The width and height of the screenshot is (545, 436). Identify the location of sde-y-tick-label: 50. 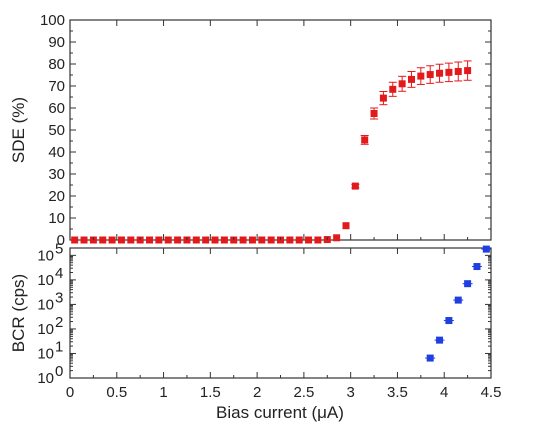
(56, 130).